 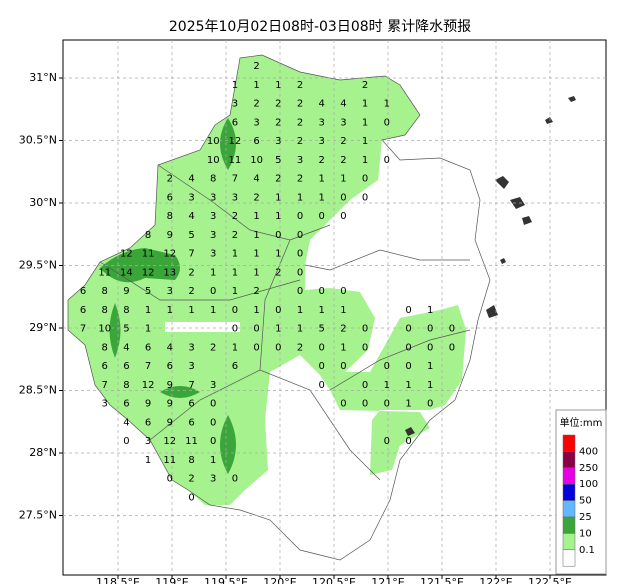 What do you see at coordinates (387, 580) in the screenshot?
I see `lon-tick-label: 121°E` at bounding box center [387, 580].